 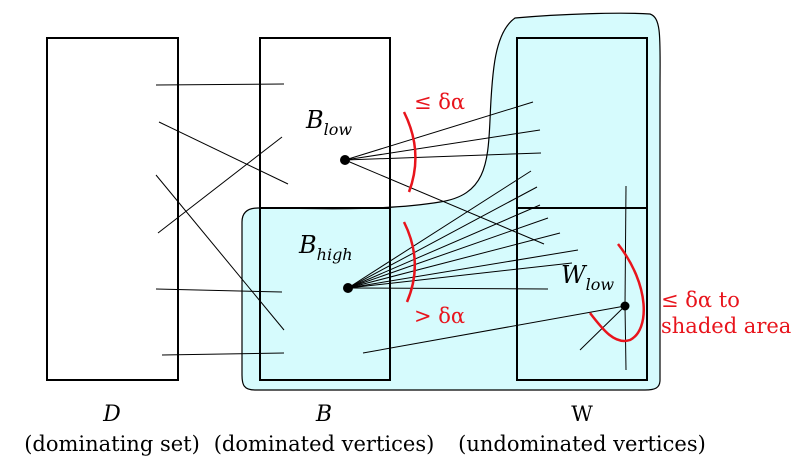 I want to click on le-delta-alpha-label: ≤ δα, so click(x=439, y=102).